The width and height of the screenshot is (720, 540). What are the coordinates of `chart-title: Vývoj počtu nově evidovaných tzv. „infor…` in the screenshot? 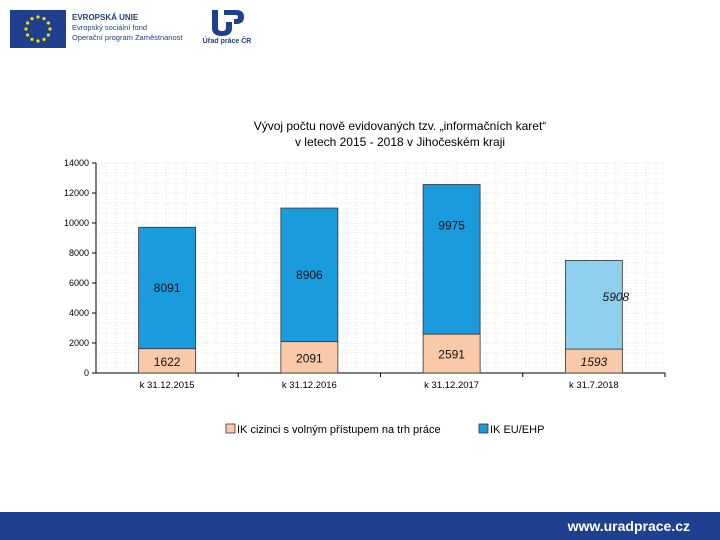 It's located at (400, 134).